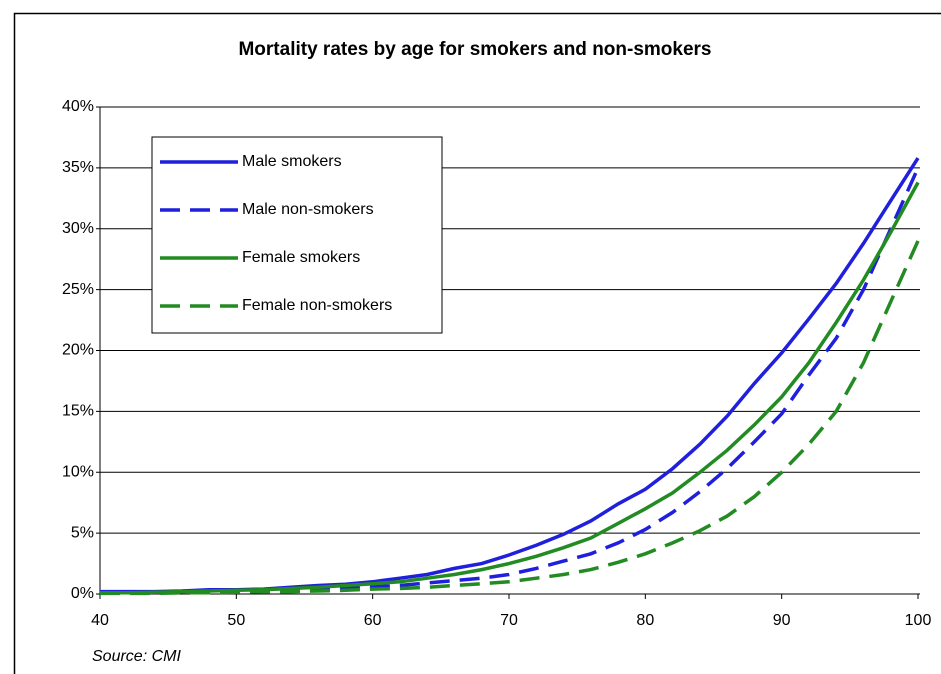  What do you see at coordinates (100, 620) in the screenshot?
I see `x-tick-label: 40` at bounding box center [100, 620].